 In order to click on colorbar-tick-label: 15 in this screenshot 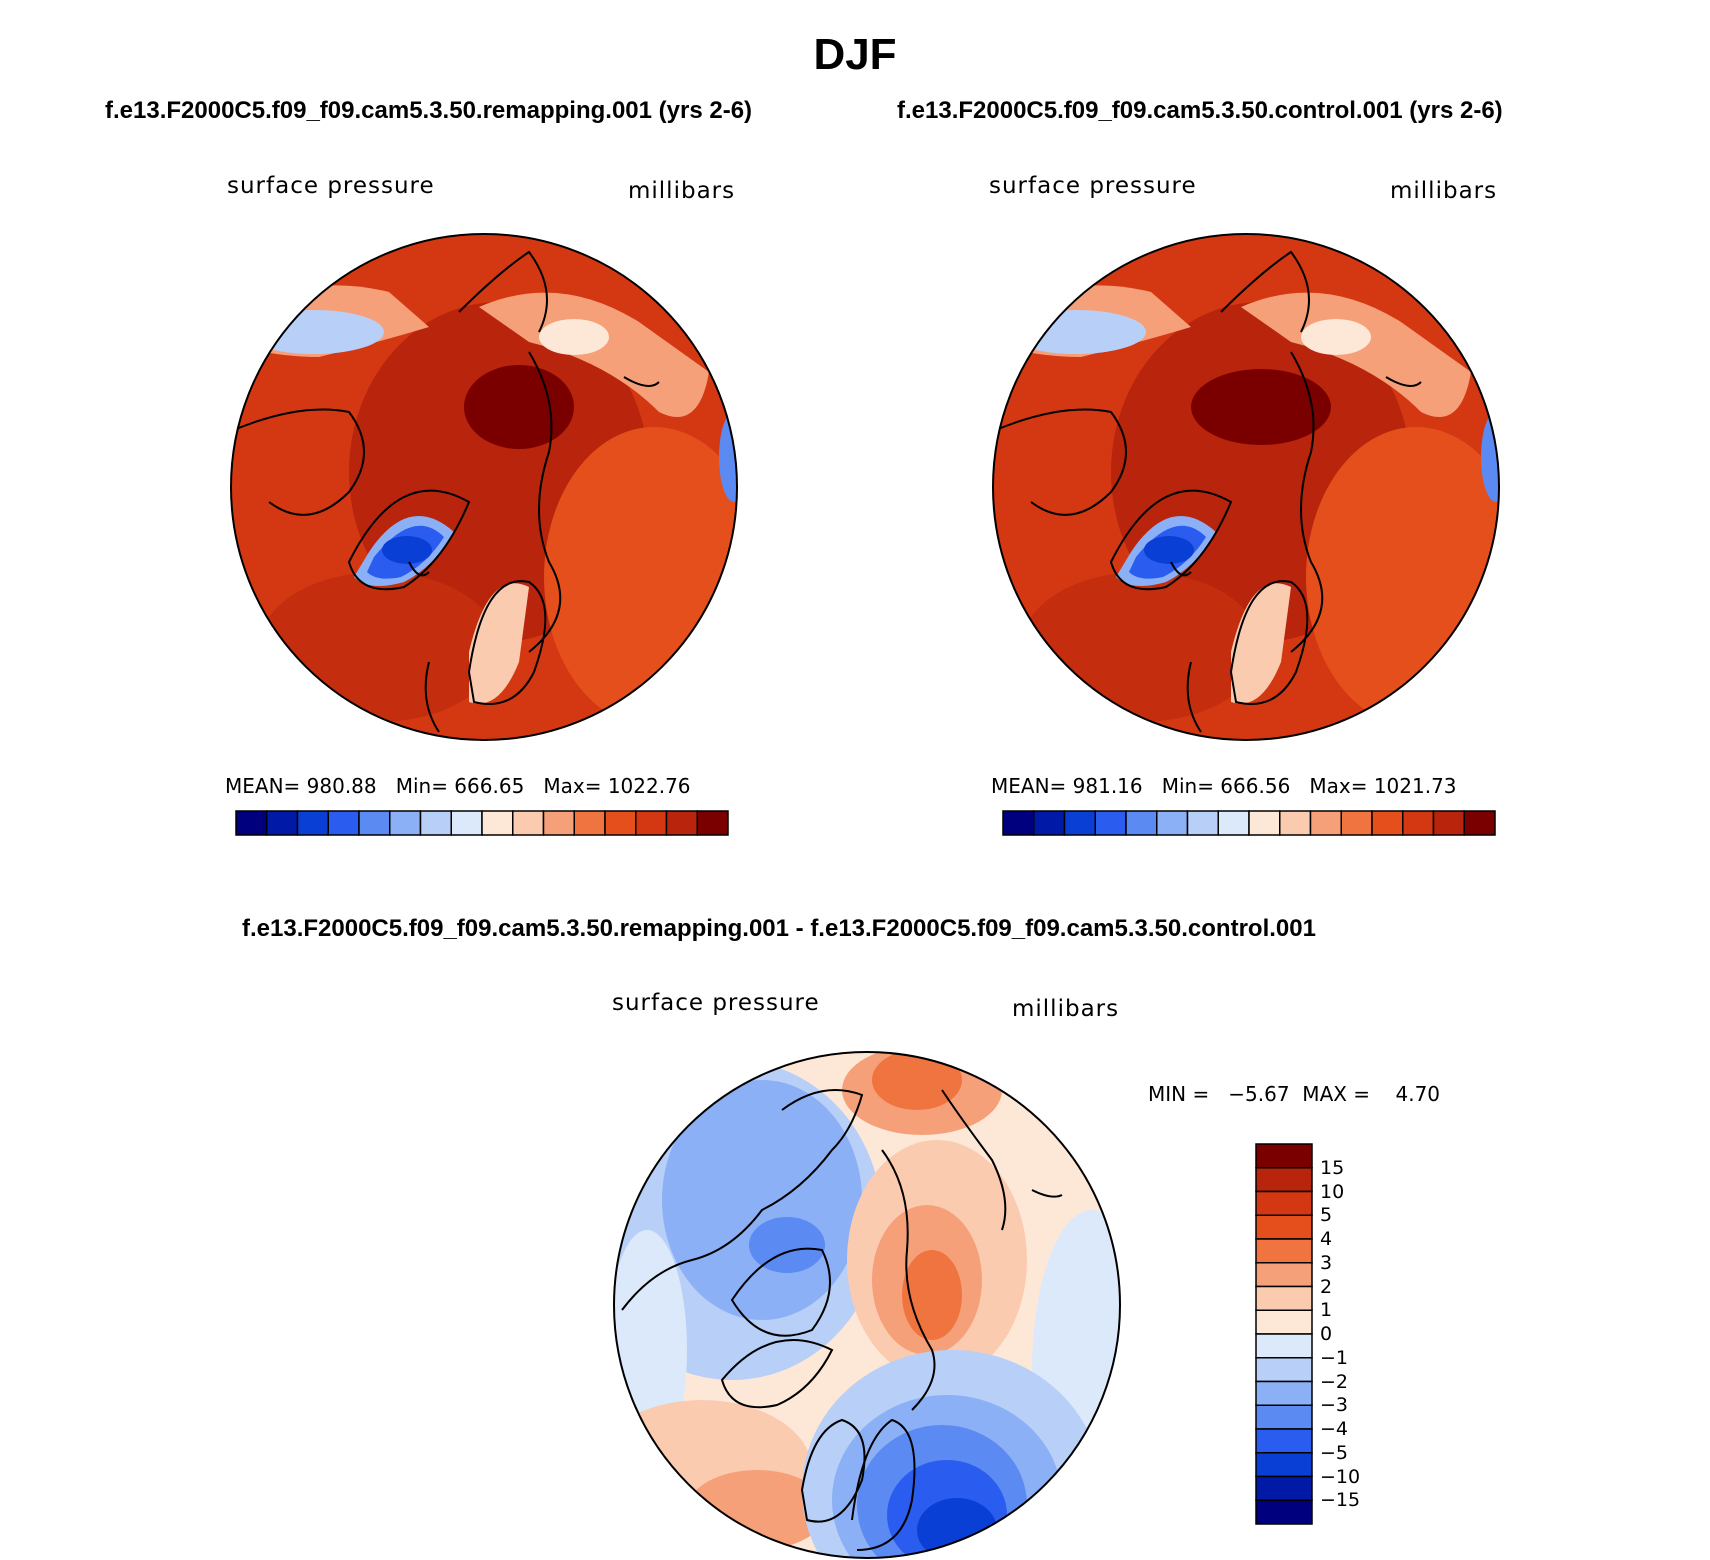, I will do `click(1332, 1167)`.